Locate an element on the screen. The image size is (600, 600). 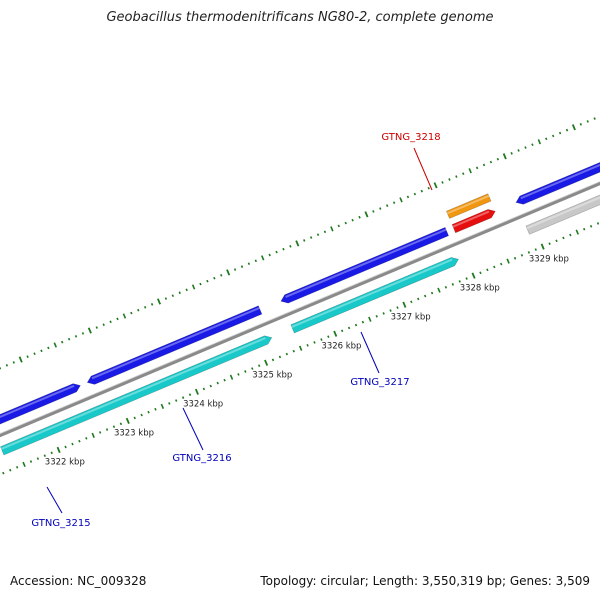
gene-arrow-g7 is located at coordinates (473, 221).